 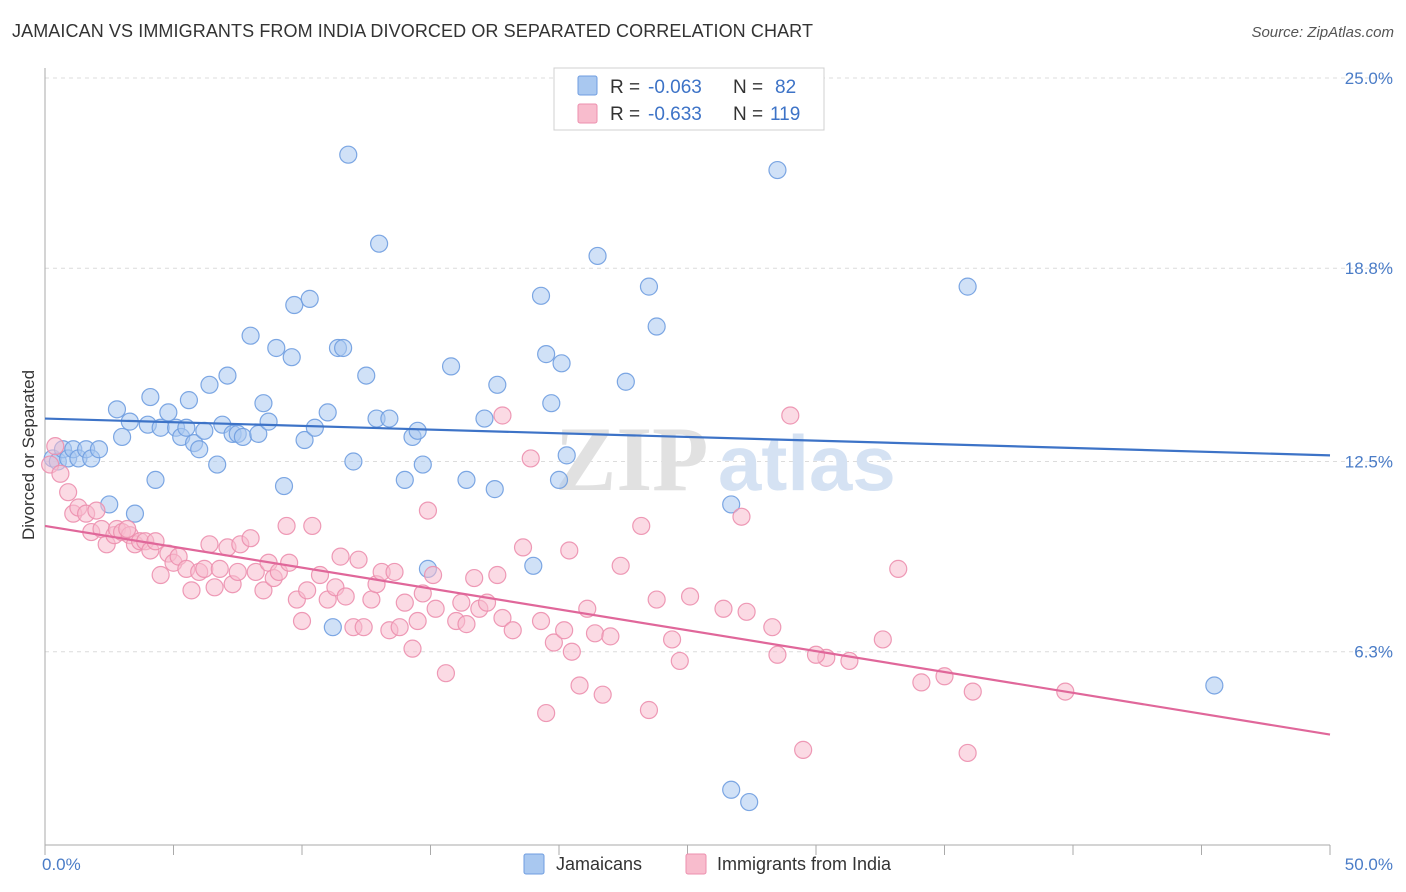 What do you see at coordinates (785, 114) in the screenshot?
I see `legend-n-value-india: 119` at bounding box center [785, 114].